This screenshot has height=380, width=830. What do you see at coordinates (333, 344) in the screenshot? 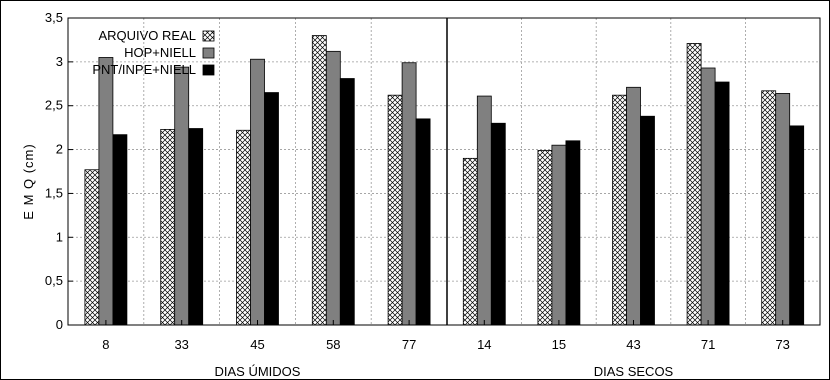
I see `x-tick-label: 58` at bounding box center [333, 344].